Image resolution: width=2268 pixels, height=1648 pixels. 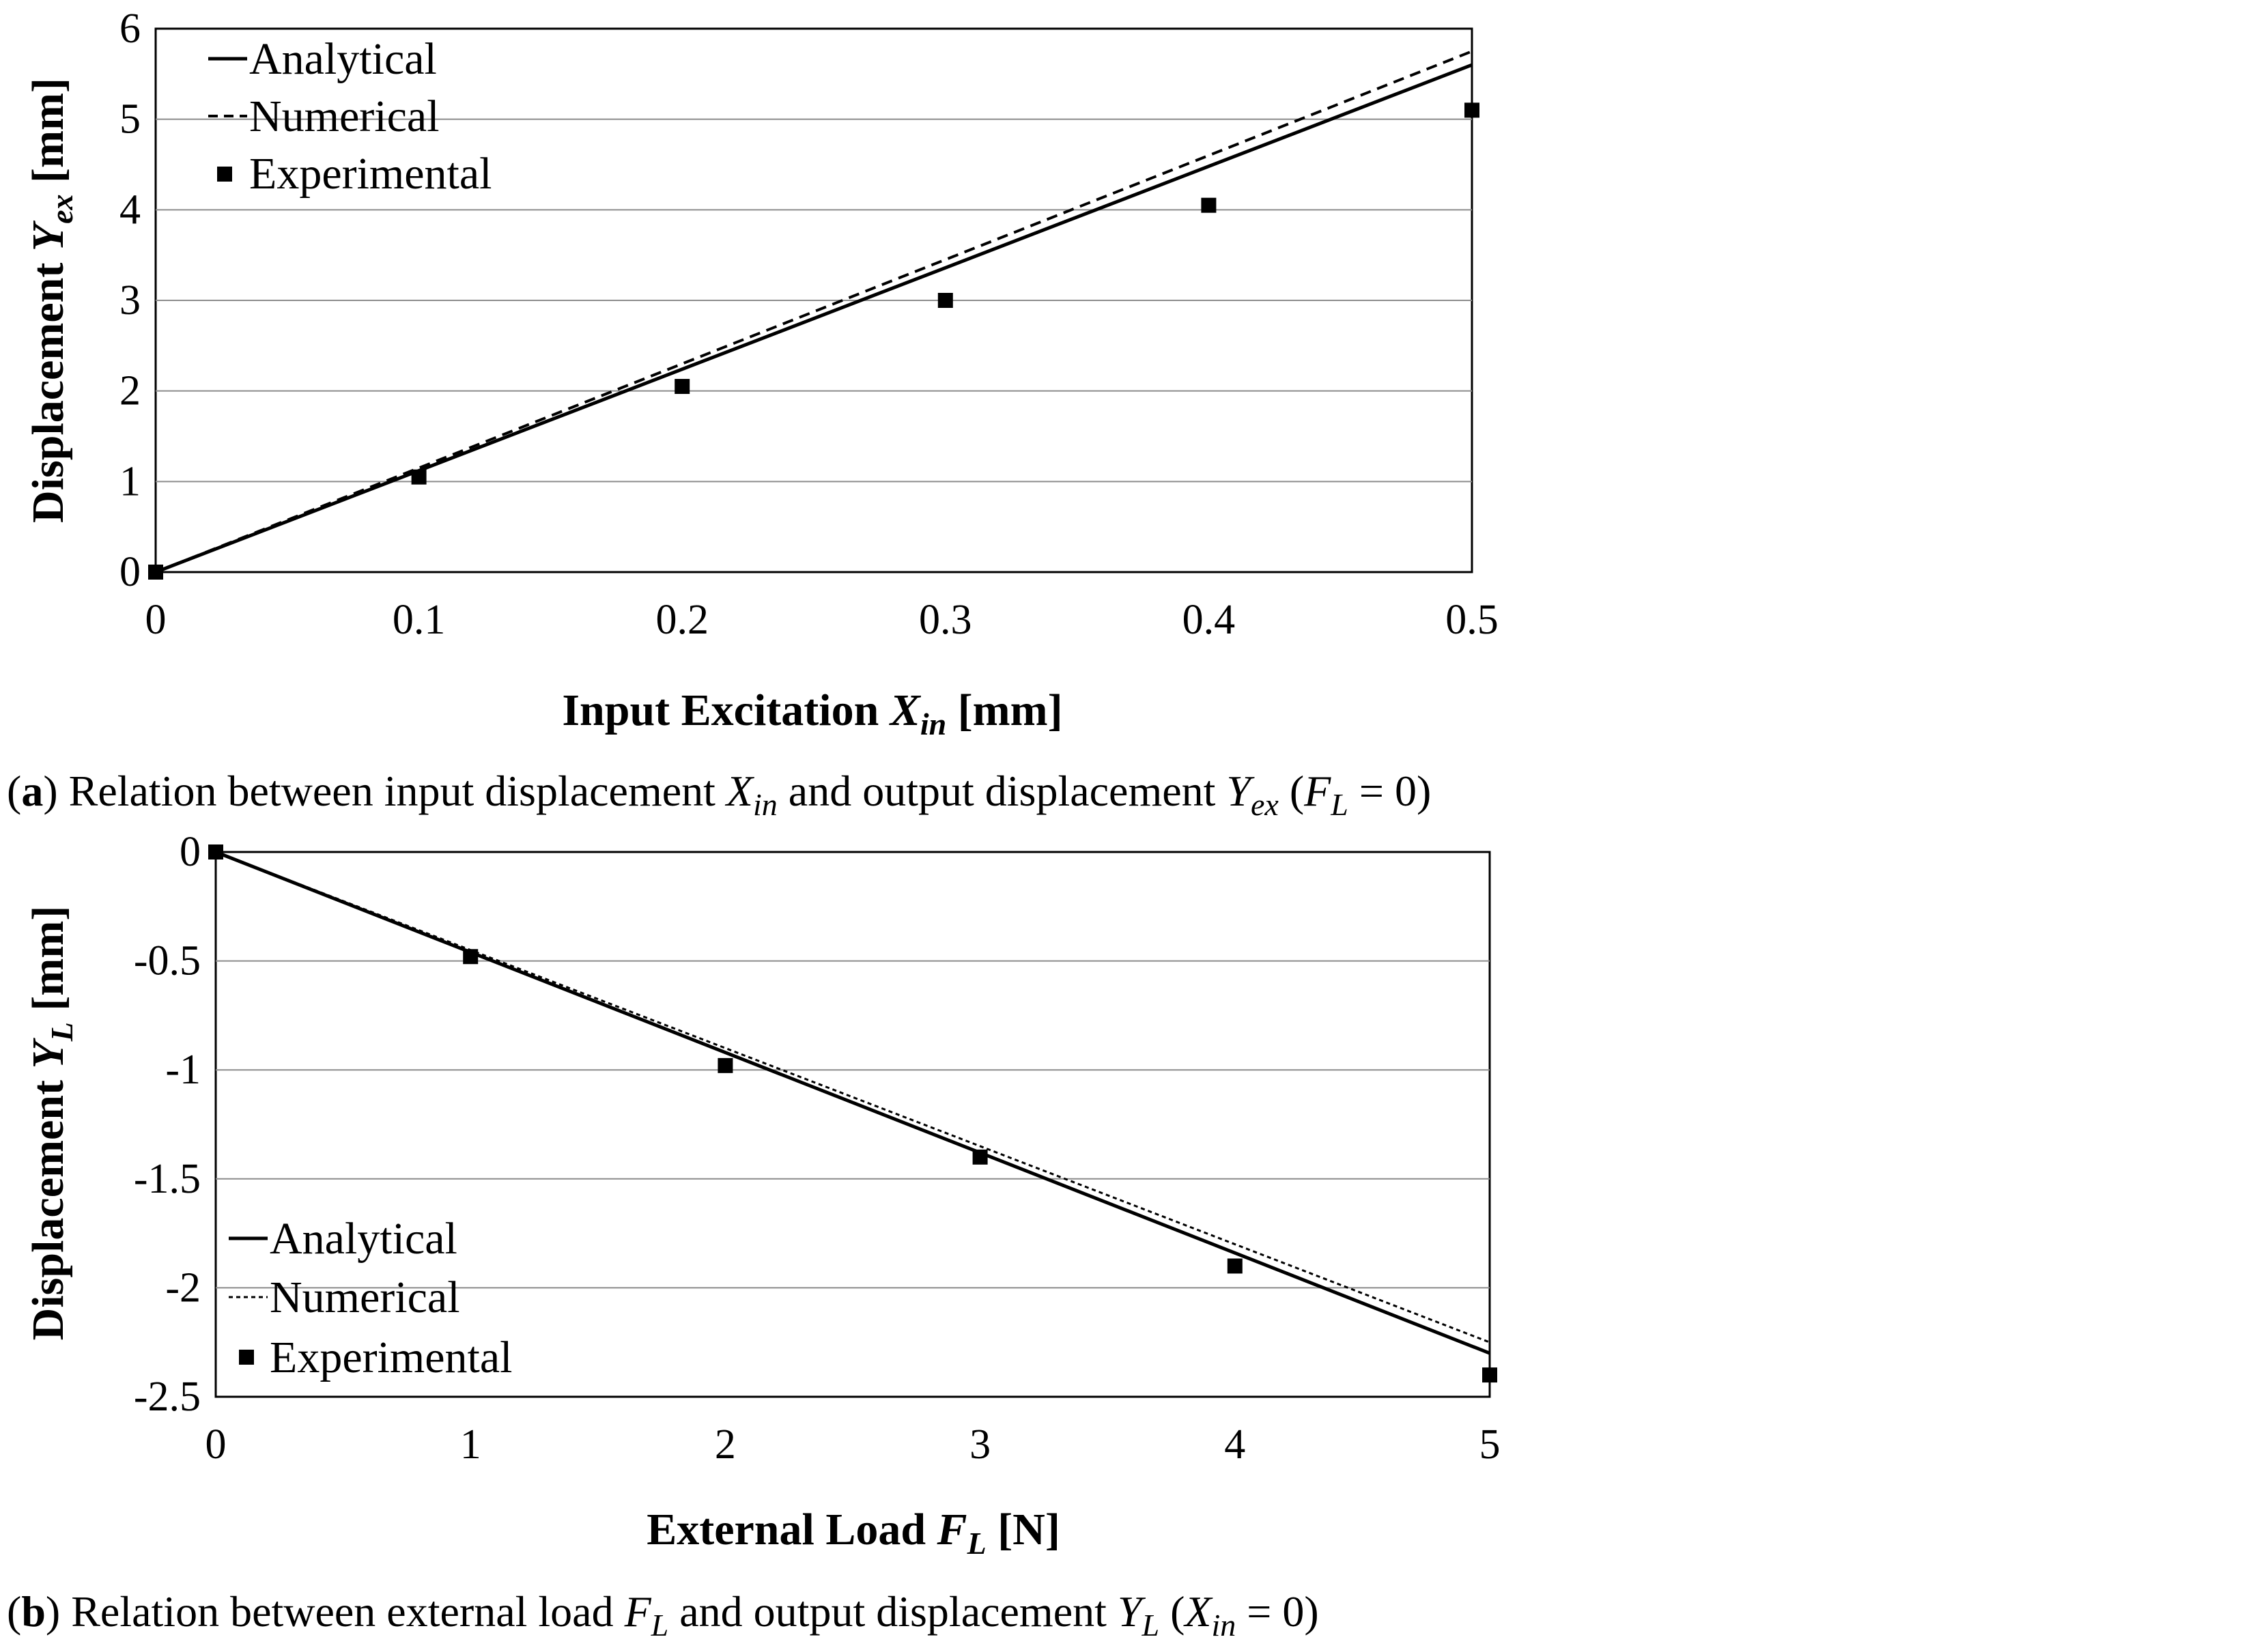 I want to click on x-tick-label-b: 1, so click(x=470, y=1444).